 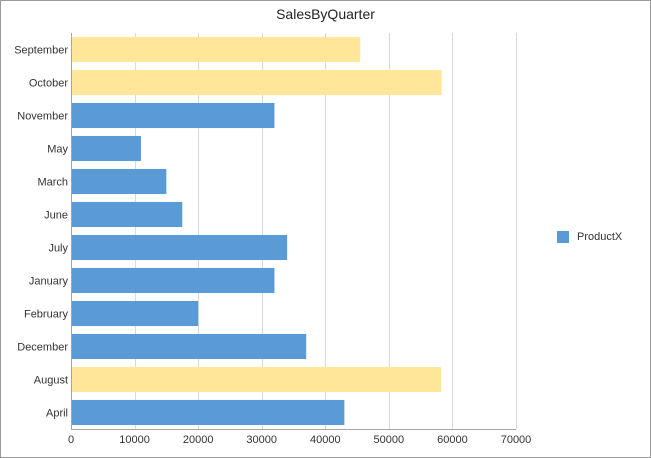 What do you see at coordinates (56, 216) in the screenshot?
I see `y-tick-label: June` at bounding box center [56, 216].